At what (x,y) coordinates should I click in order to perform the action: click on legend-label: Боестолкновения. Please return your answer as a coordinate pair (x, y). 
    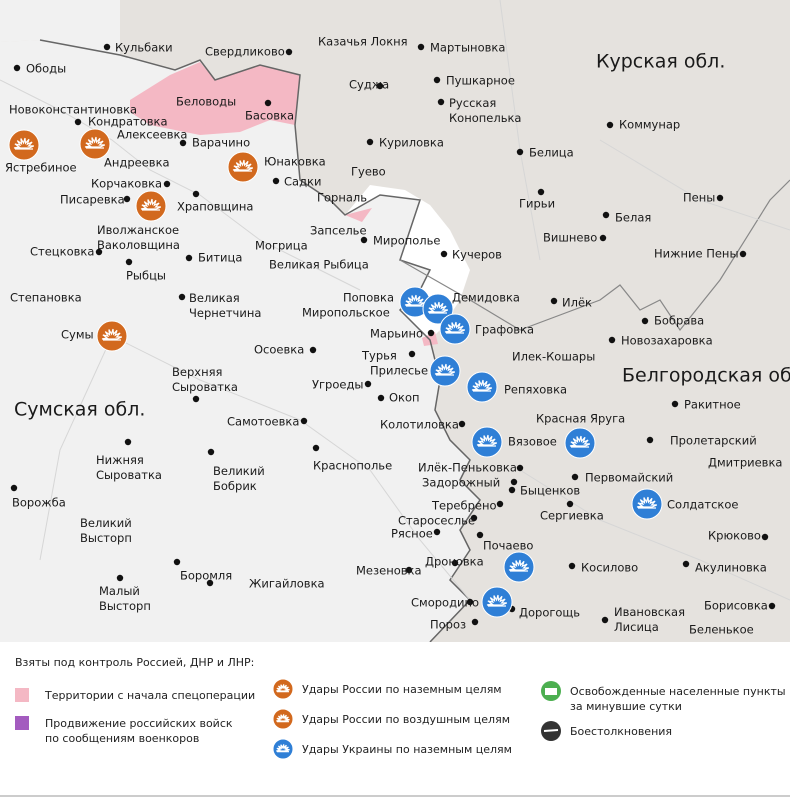
    Looking at the image, I should click on (621, 729).